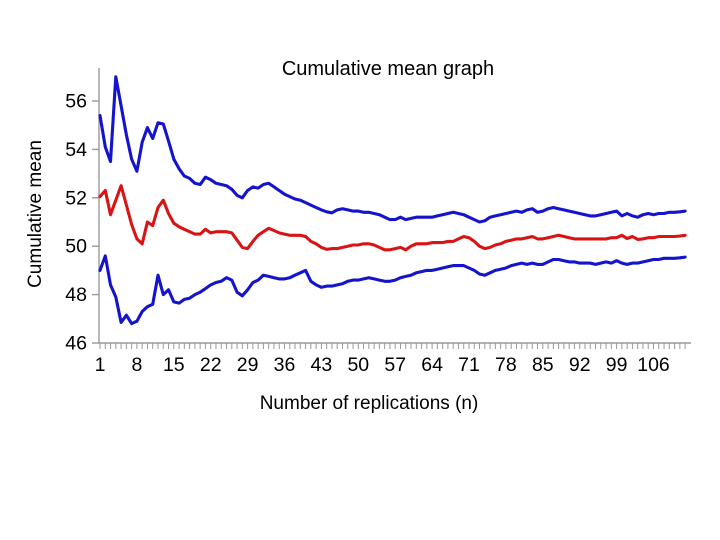 The image size is (720, 540). I want to click on x-tick-label: 85, so click(543, 365).